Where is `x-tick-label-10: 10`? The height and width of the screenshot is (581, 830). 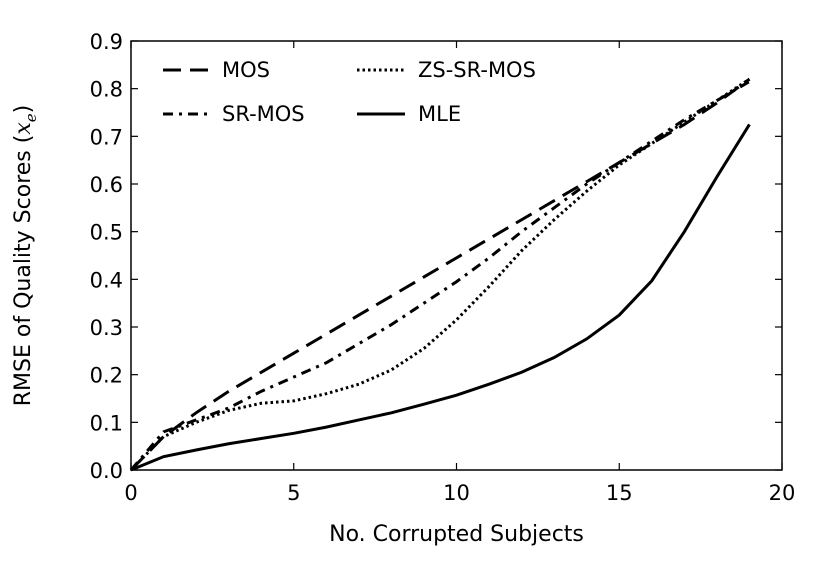 x-tick-label-10: 10 is located at coordinates (456, 493).